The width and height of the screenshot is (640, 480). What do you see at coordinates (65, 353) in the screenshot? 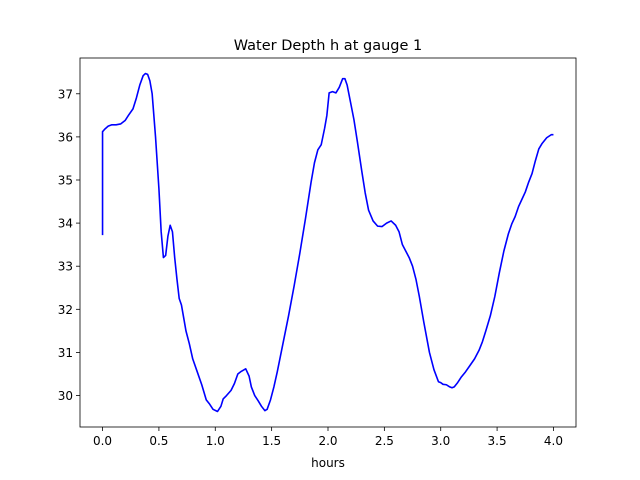
I see `y-tick-label: 31` at bounding box center [65, 353].